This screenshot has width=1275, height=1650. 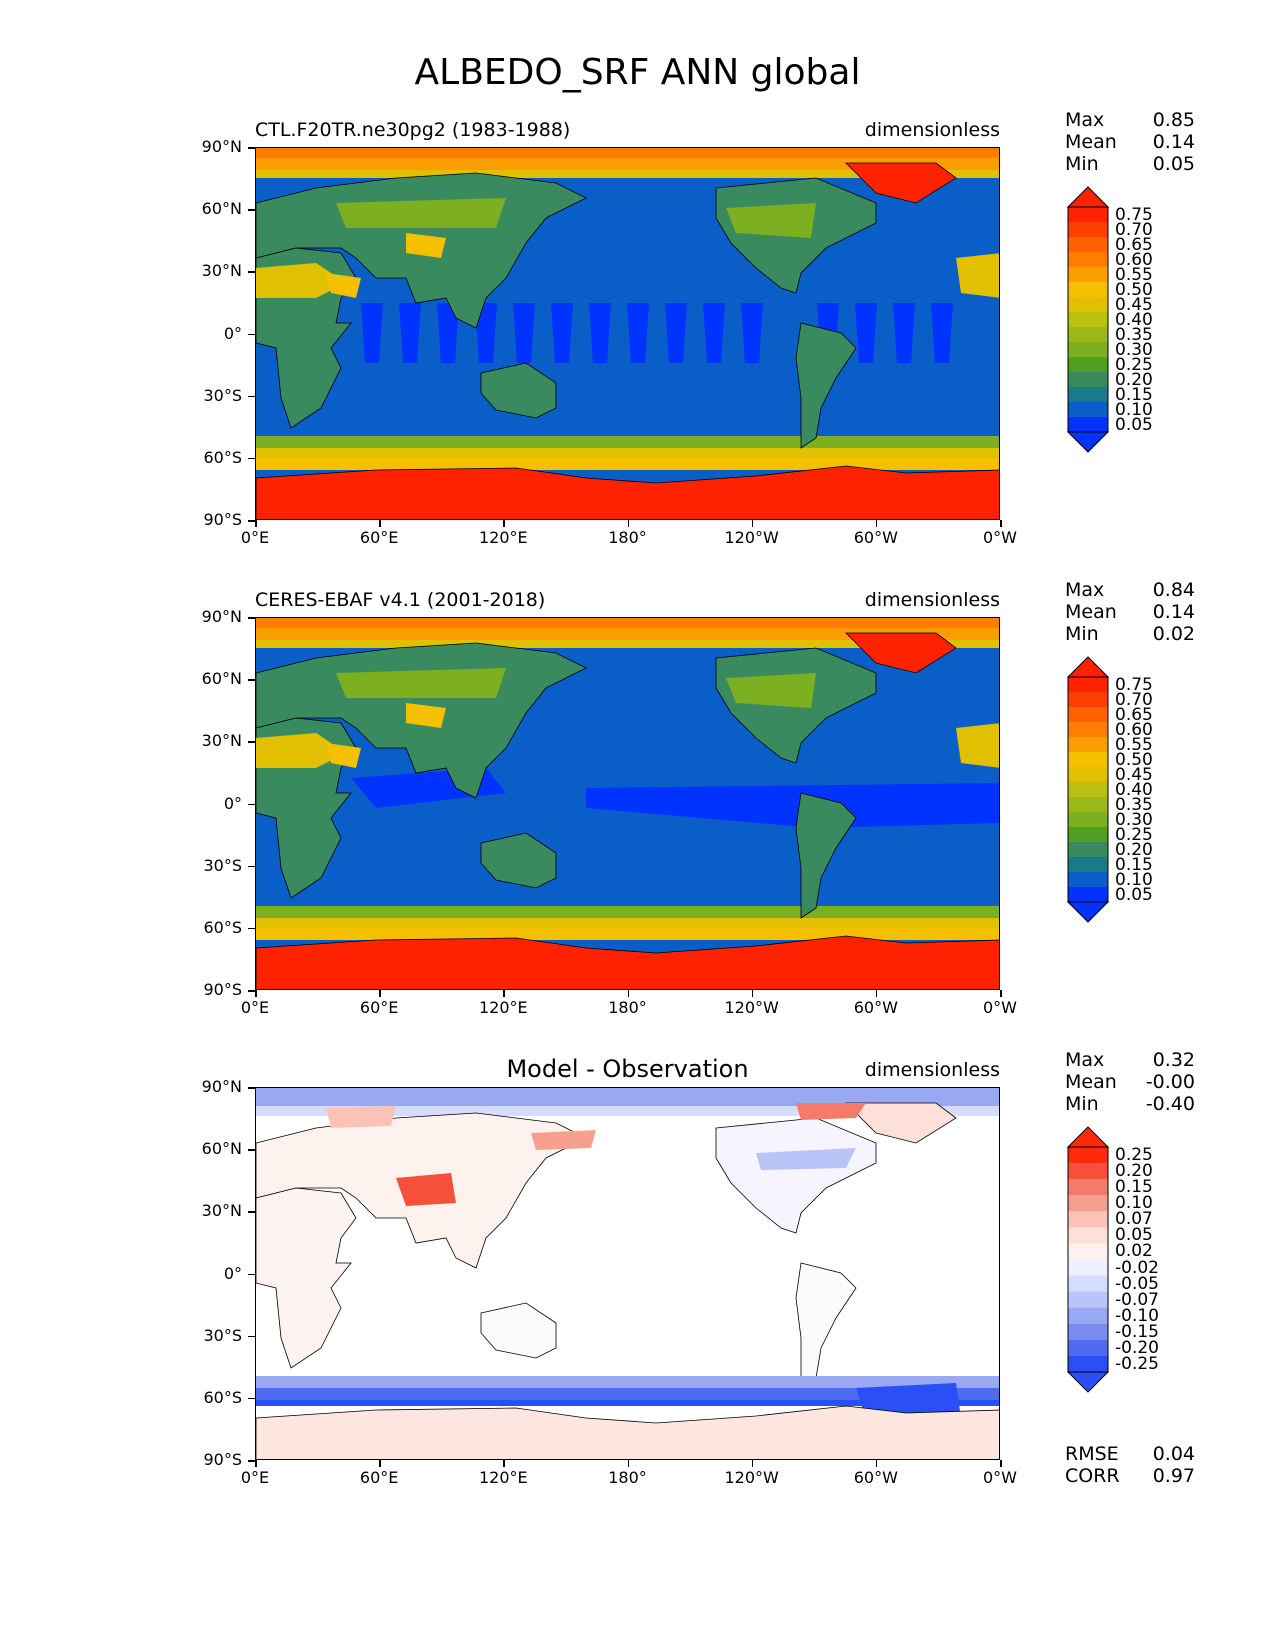 What do you see at coordinates (637, 72) in the screenshot?
I see `figure-title: ALBEDO_SRF ANN global` at bounding box center [637, 72].